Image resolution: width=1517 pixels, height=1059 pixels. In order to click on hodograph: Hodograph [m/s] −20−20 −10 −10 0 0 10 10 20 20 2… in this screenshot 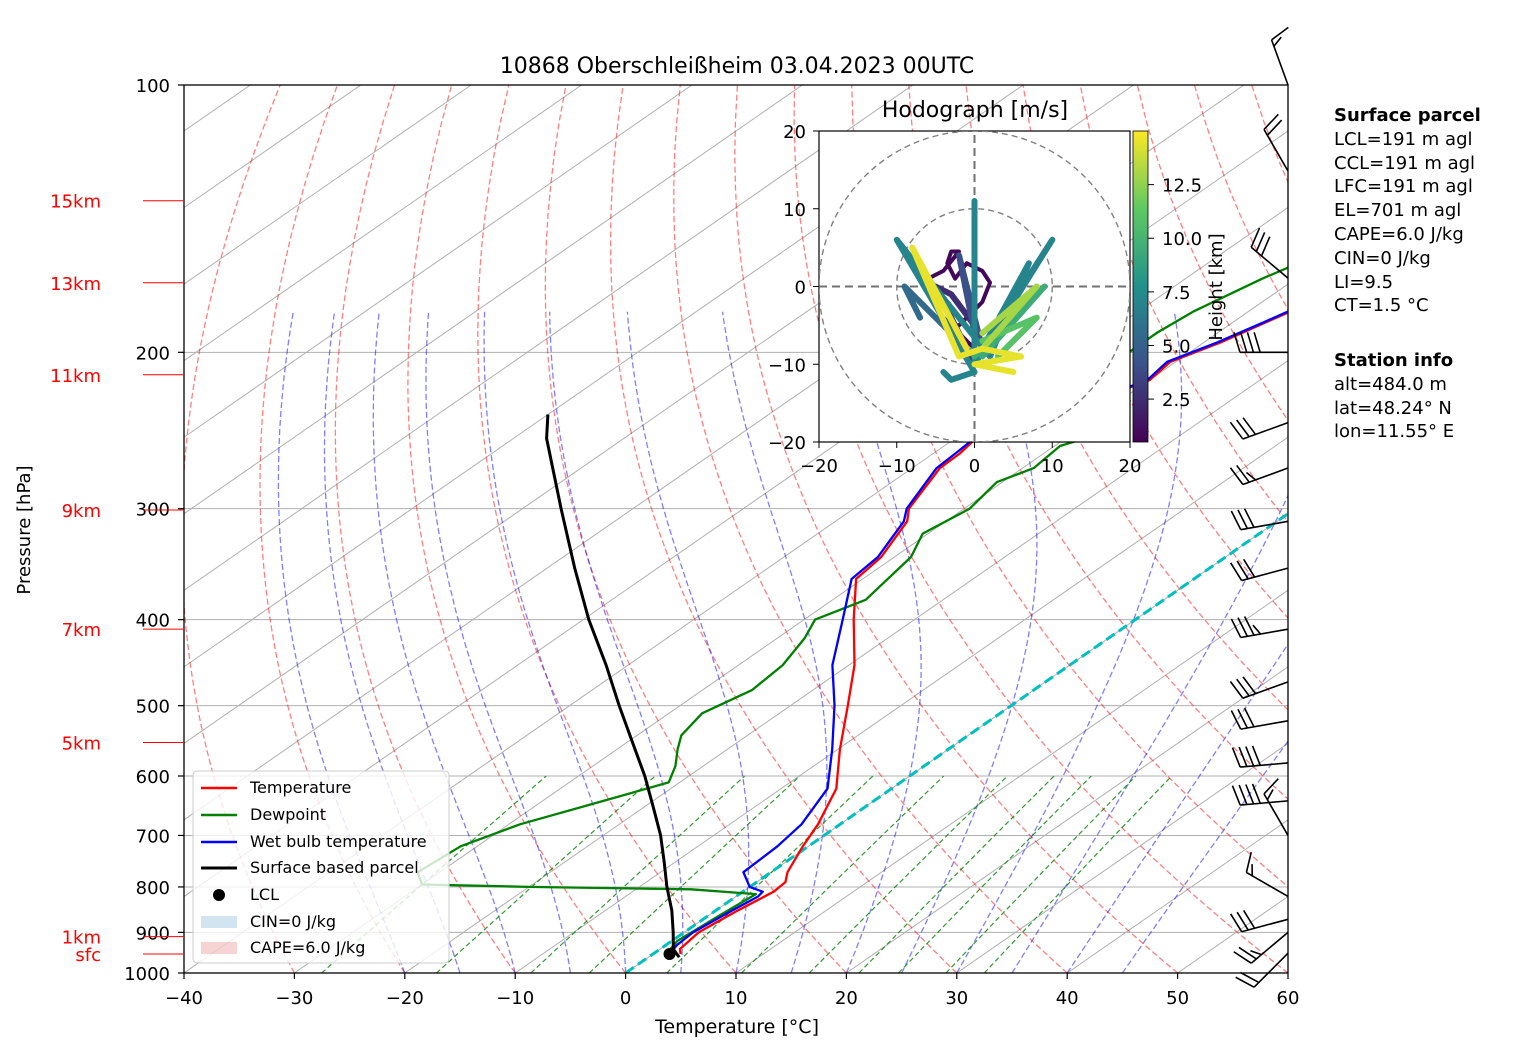, I will do `click(997, 287)`.